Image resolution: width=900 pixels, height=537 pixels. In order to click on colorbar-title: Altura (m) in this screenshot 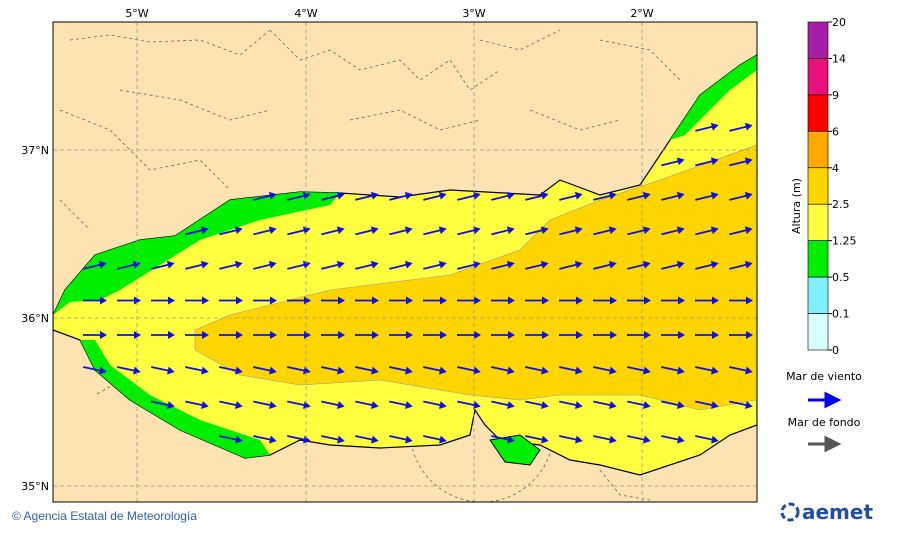, I will do `click(796, 206)`.